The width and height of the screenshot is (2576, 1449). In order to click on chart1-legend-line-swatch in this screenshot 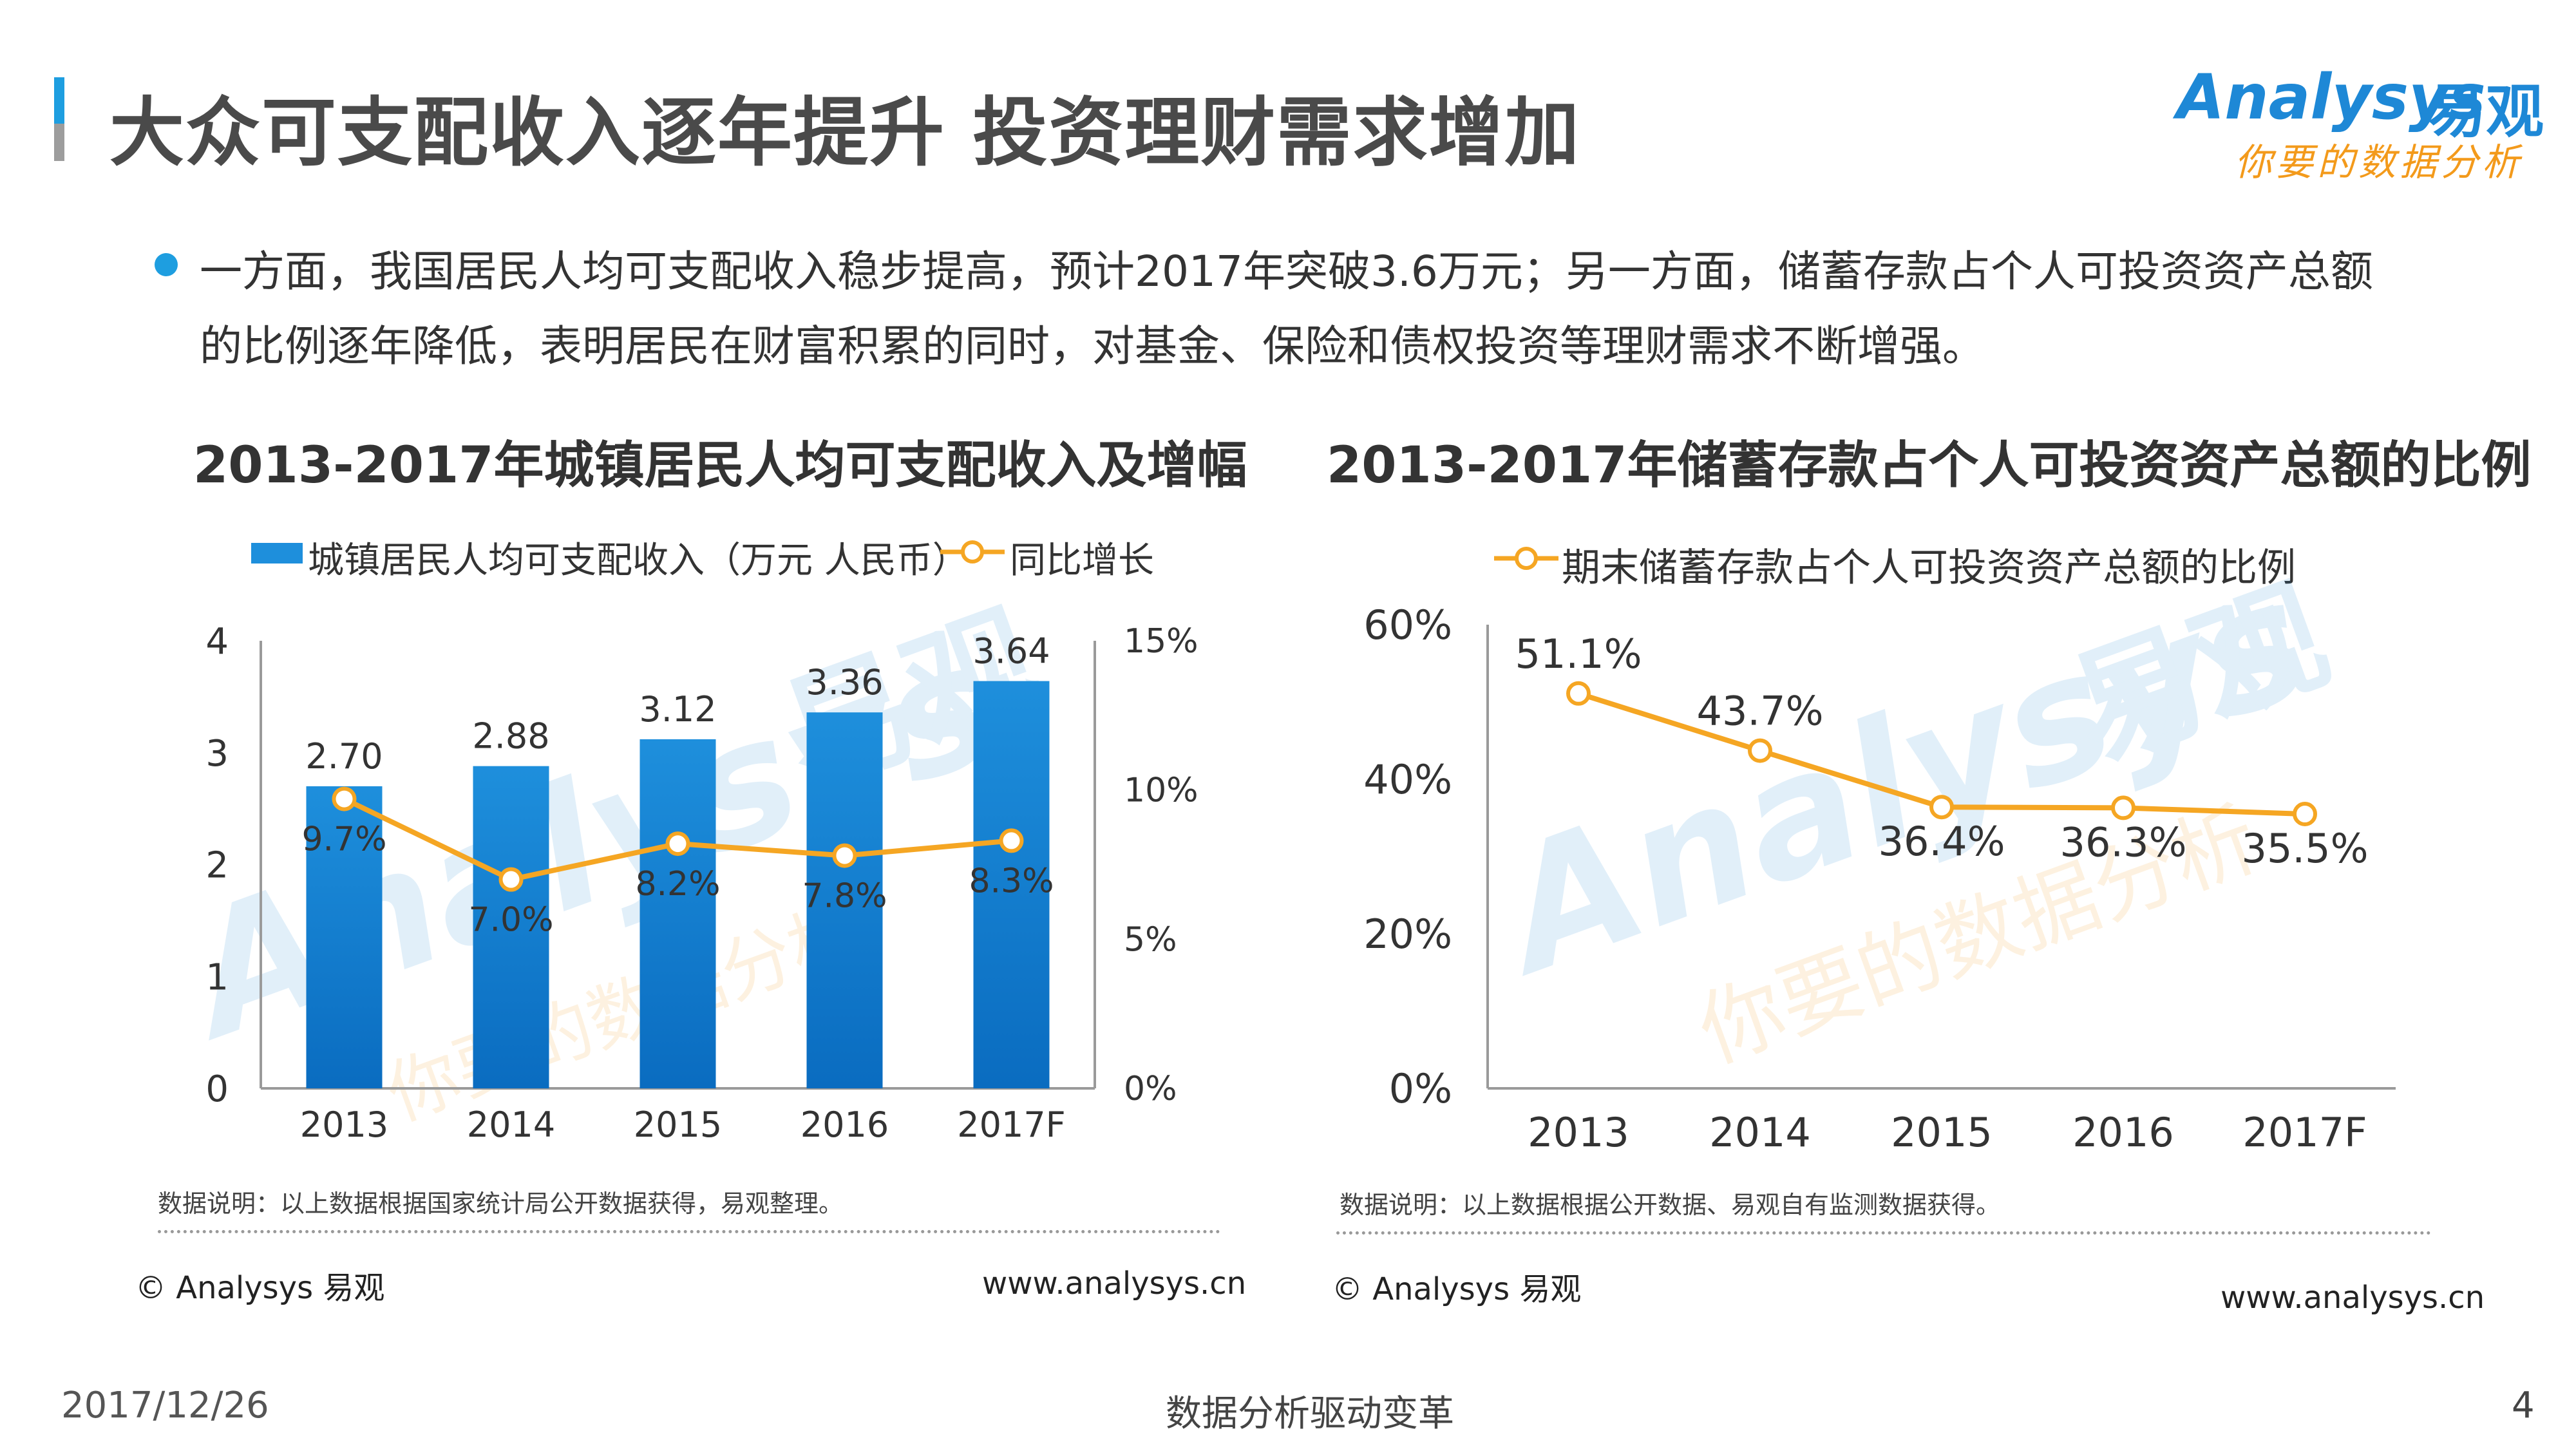, I will do `click(973, 552)`.